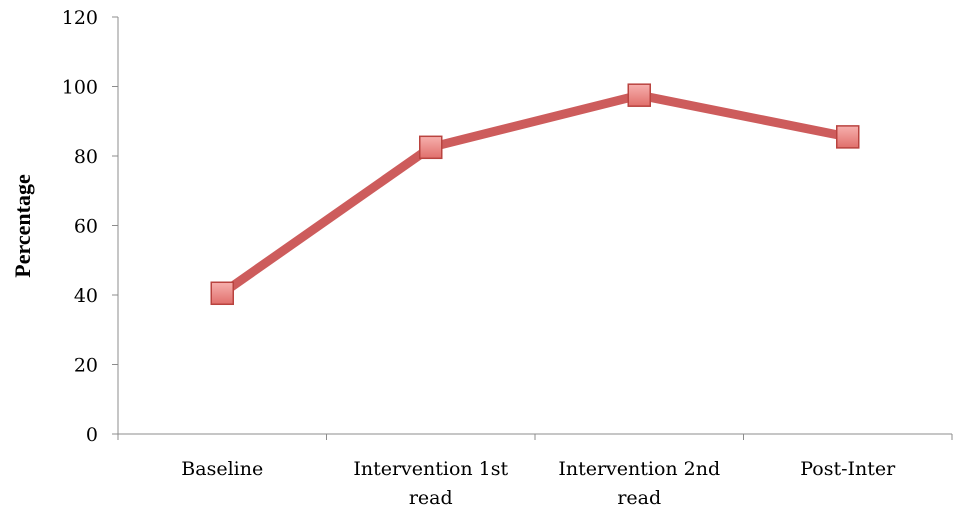  Describe the element at coordinates (430, 483) in the screenshot. I see `x-tick-label: Intervention 1st read` at that location.